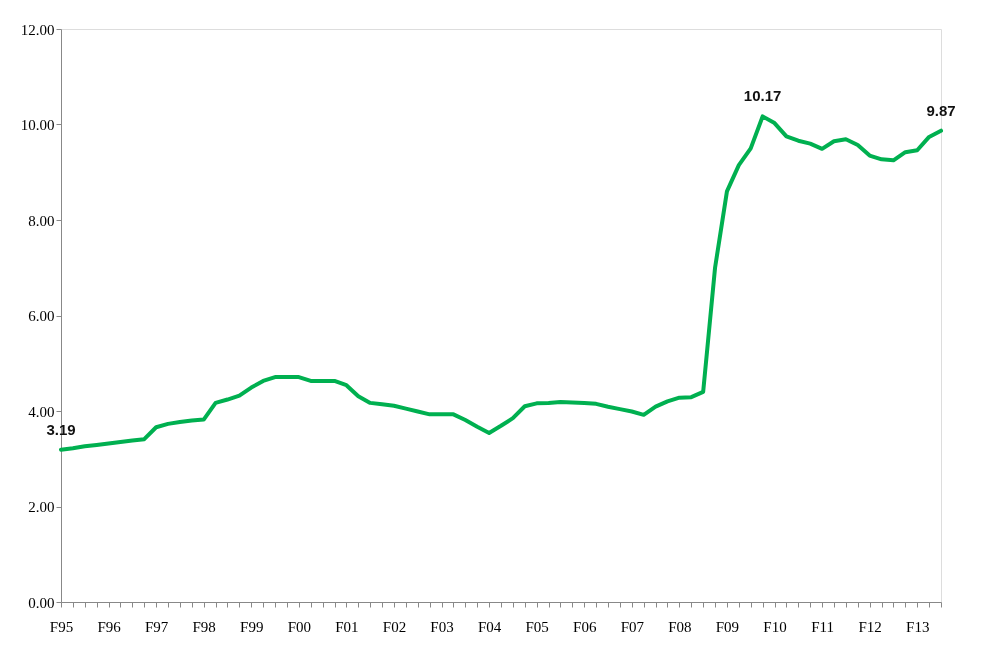  I want to click on x-tick-label: F12, so click(870, 626).